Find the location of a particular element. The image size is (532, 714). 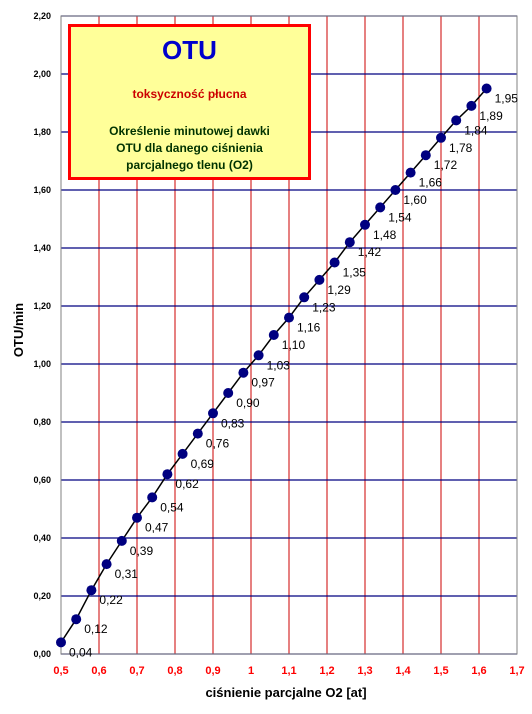

y-tick-label: 1,60 is located at coordinates (42, 190).